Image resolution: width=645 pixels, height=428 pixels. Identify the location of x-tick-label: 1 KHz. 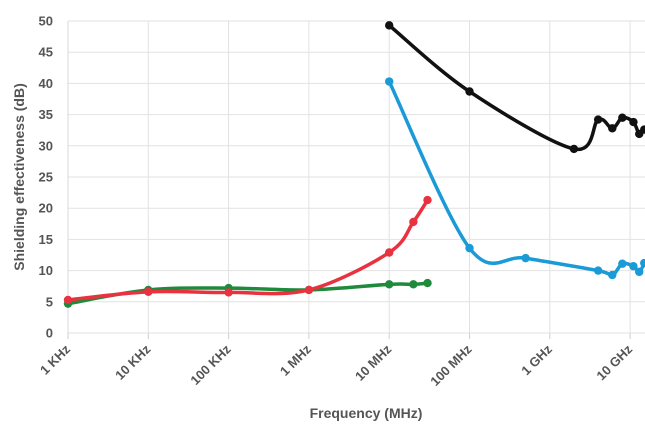
(55, 359).